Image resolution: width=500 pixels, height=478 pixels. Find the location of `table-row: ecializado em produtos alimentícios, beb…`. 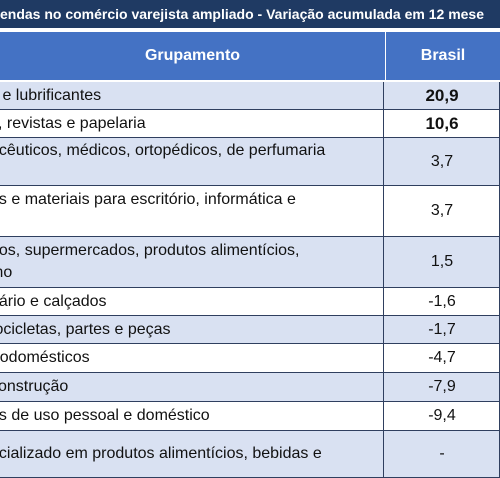

table-row: ecializado em produtos alimentícios, beb… is located at coordinates (250, 454).